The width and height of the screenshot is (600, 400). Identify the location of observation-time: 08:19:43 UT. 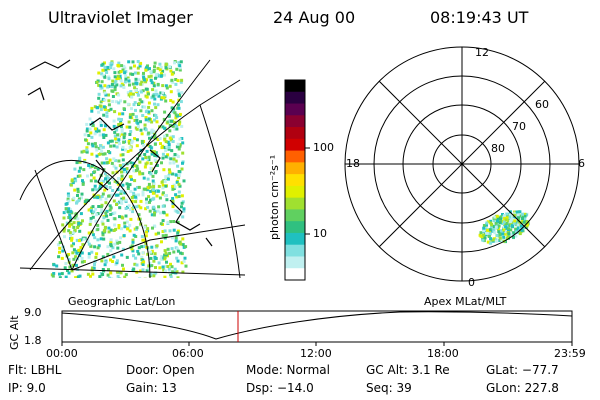
(479, 17).